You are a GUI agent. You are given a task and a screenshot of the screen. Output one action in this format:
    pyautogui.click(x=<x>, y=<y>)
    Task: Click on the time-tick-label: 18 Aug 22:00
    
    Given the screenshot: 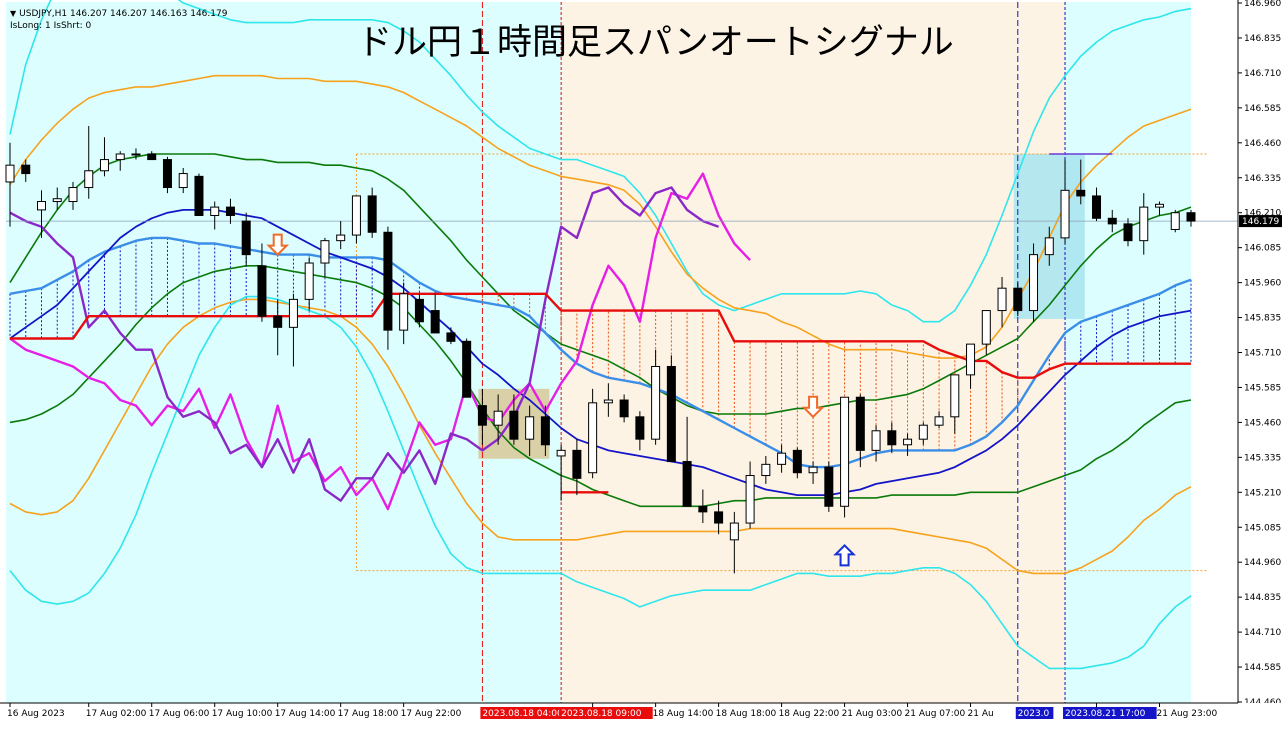 What is the action you would take?
    pyautogui.click(x=809, y=714)
    